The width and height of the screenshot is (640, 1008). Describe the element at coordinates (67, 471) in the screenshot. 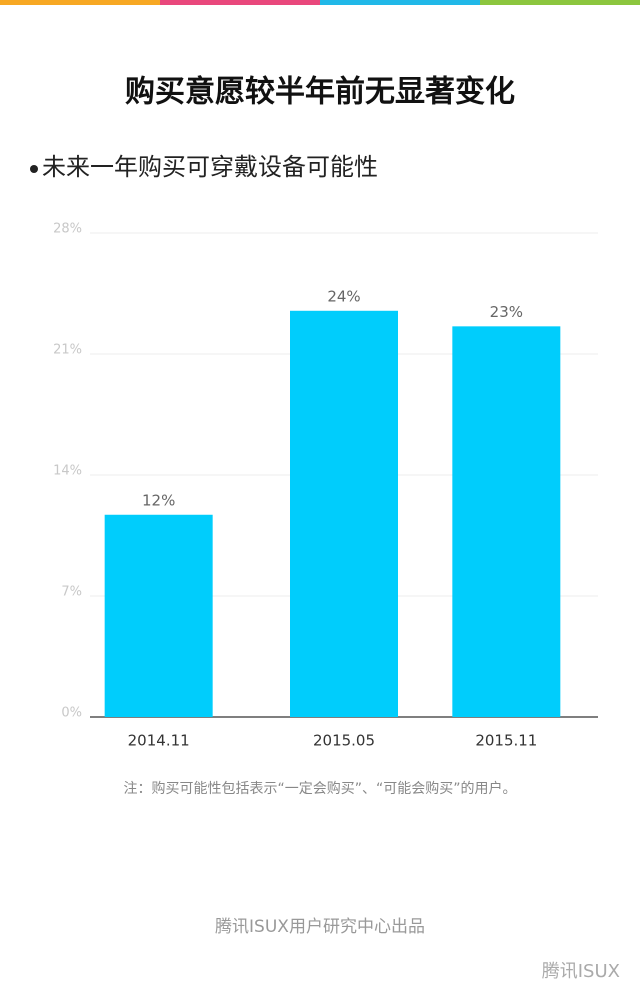

I see `y-tick-label: 14%` at that location.